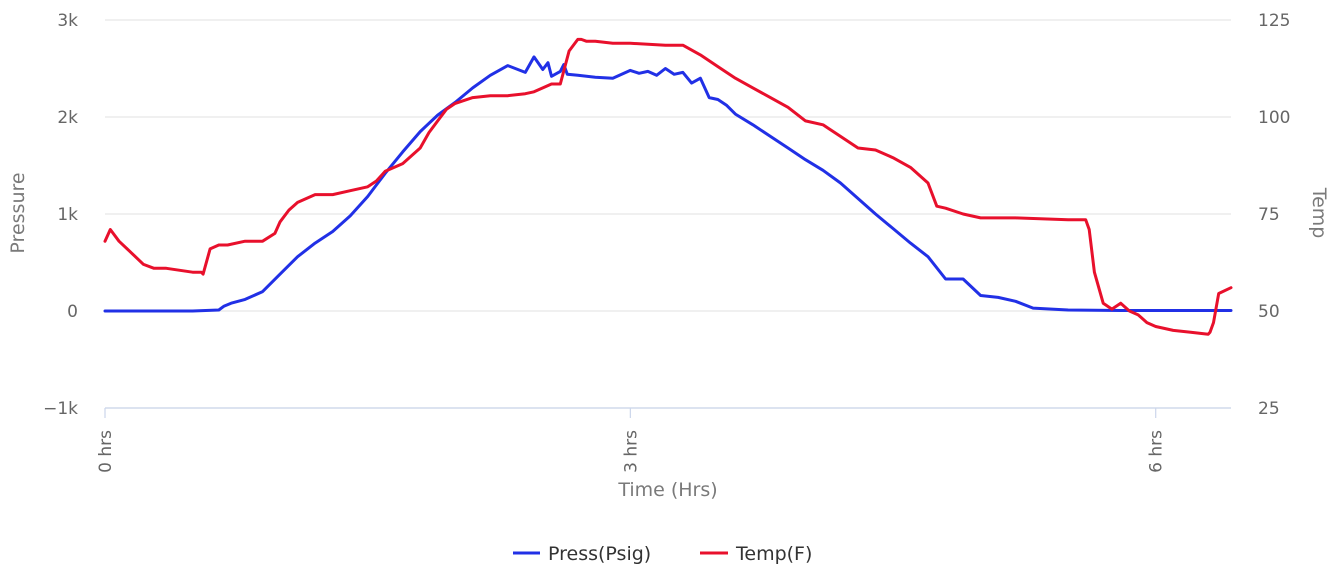  What do you see at coordinates (67, 215) in the screenshot?
I see `y-left-tick-label: 1k` at bounding box center [67, 215].